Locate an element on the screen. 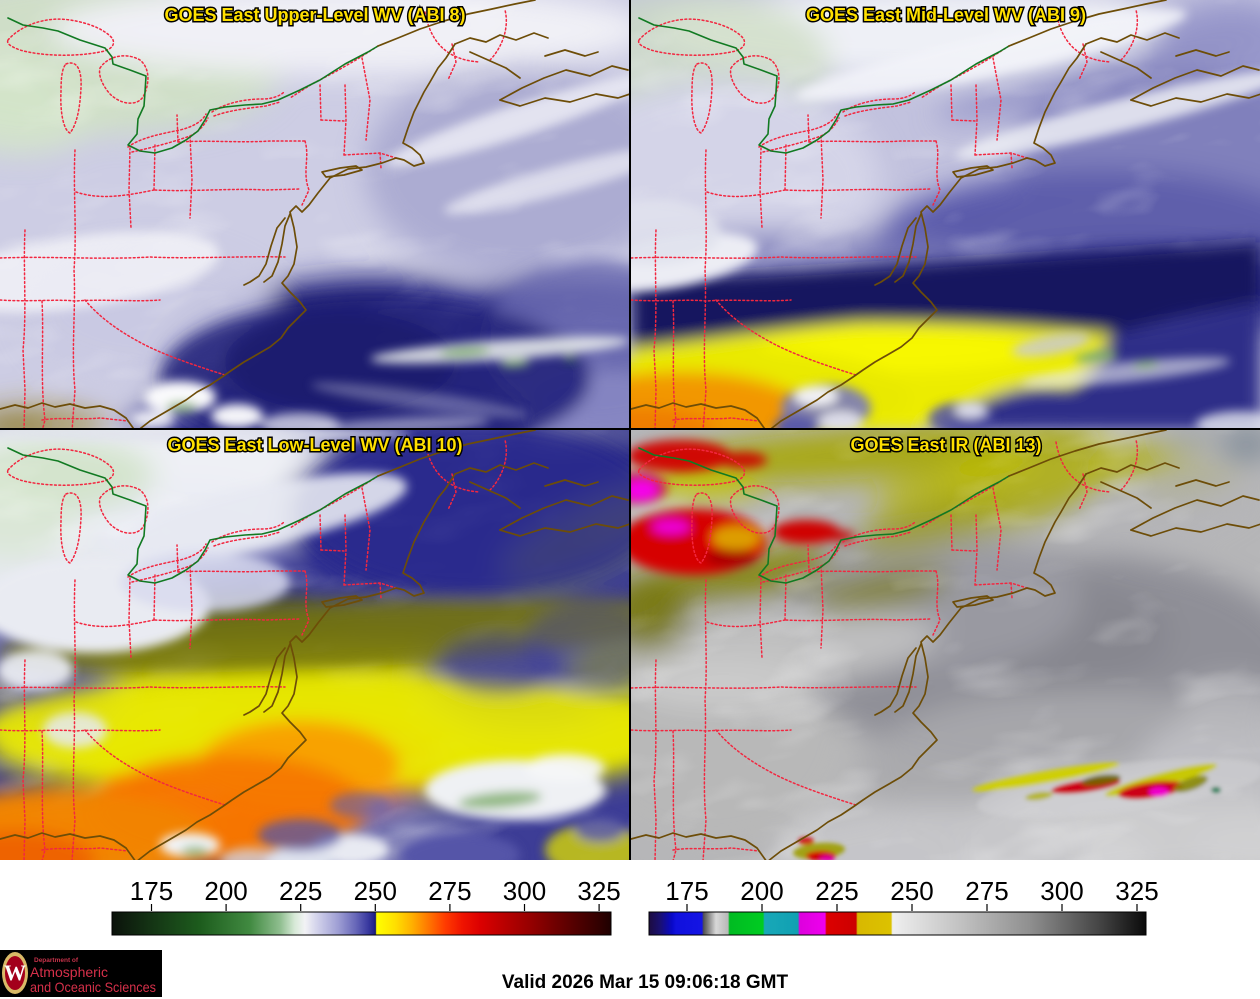 This screenshot has width=1260, height=999. svg-text: and Oceanic Sciences is located at coordinates (93, 987).